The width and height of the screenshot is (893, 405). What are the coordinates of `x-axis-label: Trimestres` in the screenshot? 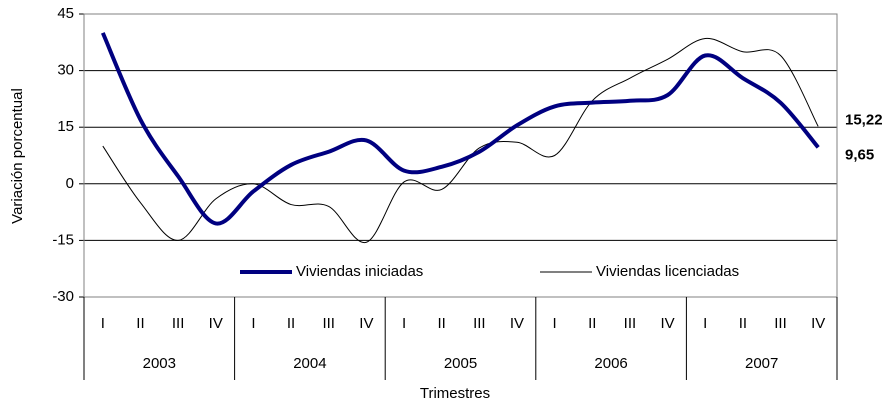 It's located at (455, 393).